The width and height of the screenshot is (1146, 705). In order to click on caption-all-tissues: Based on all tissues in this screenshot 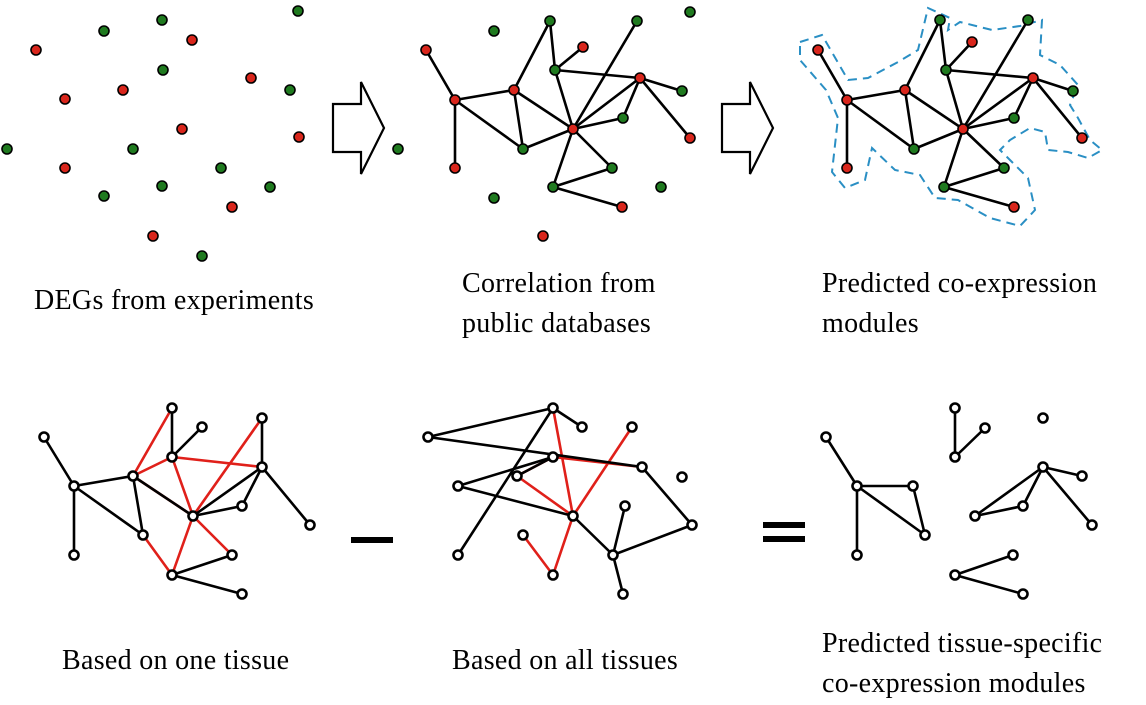, I will do `click(565, 660)`.